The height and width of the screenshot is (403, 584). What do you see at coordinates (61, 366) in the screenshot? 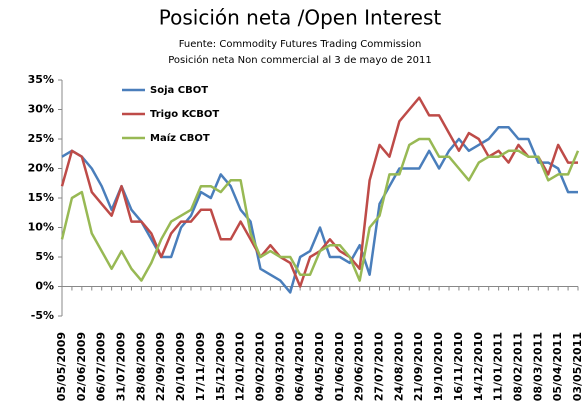
I see `x-tick-label: 05/05/2009` at bounding box center [61, 366].